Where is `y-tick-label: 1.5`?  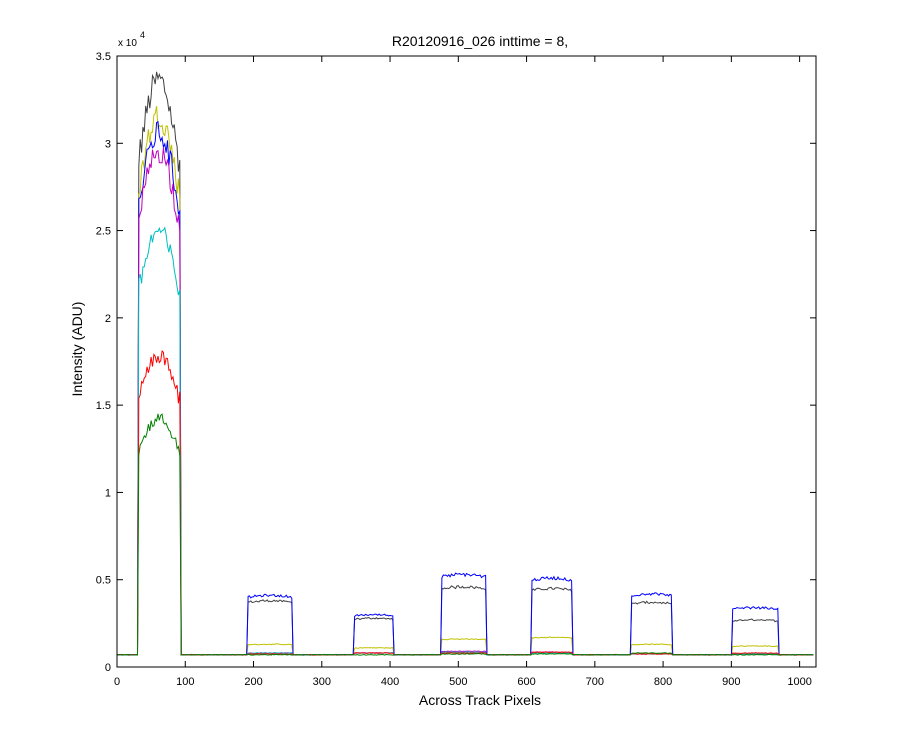 y-tick-label: 1.5 is located at coordinates (103, 406).